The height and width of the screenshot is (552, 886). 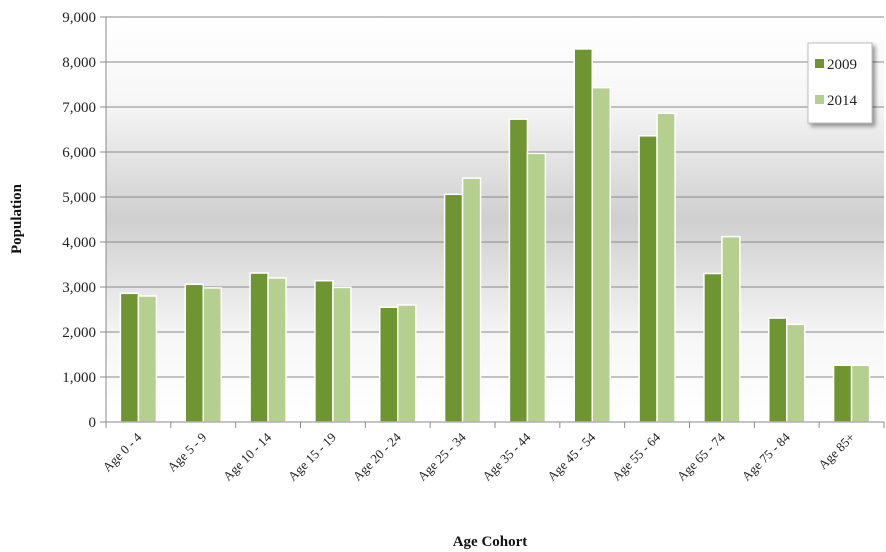 I want to click on x-tick-label: Age 75 - 84, so click(x=766, y=456).